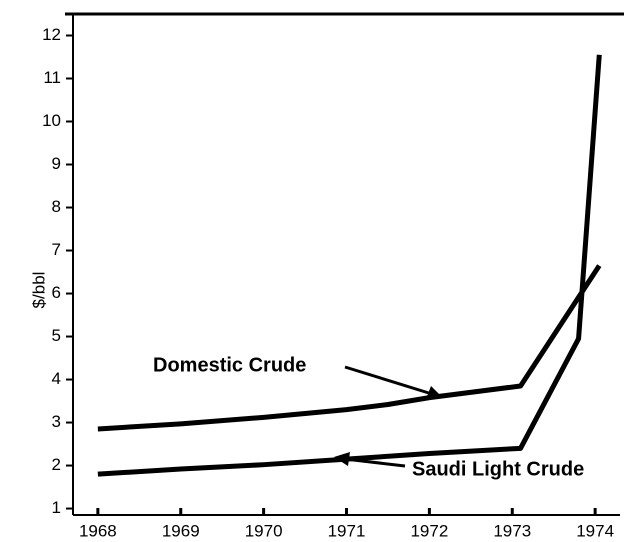 This screenshot has height=542, width=624. Describe the element at coordinates (51, 120) in the screenshot. I see `y-tick-label: 10` at that location.